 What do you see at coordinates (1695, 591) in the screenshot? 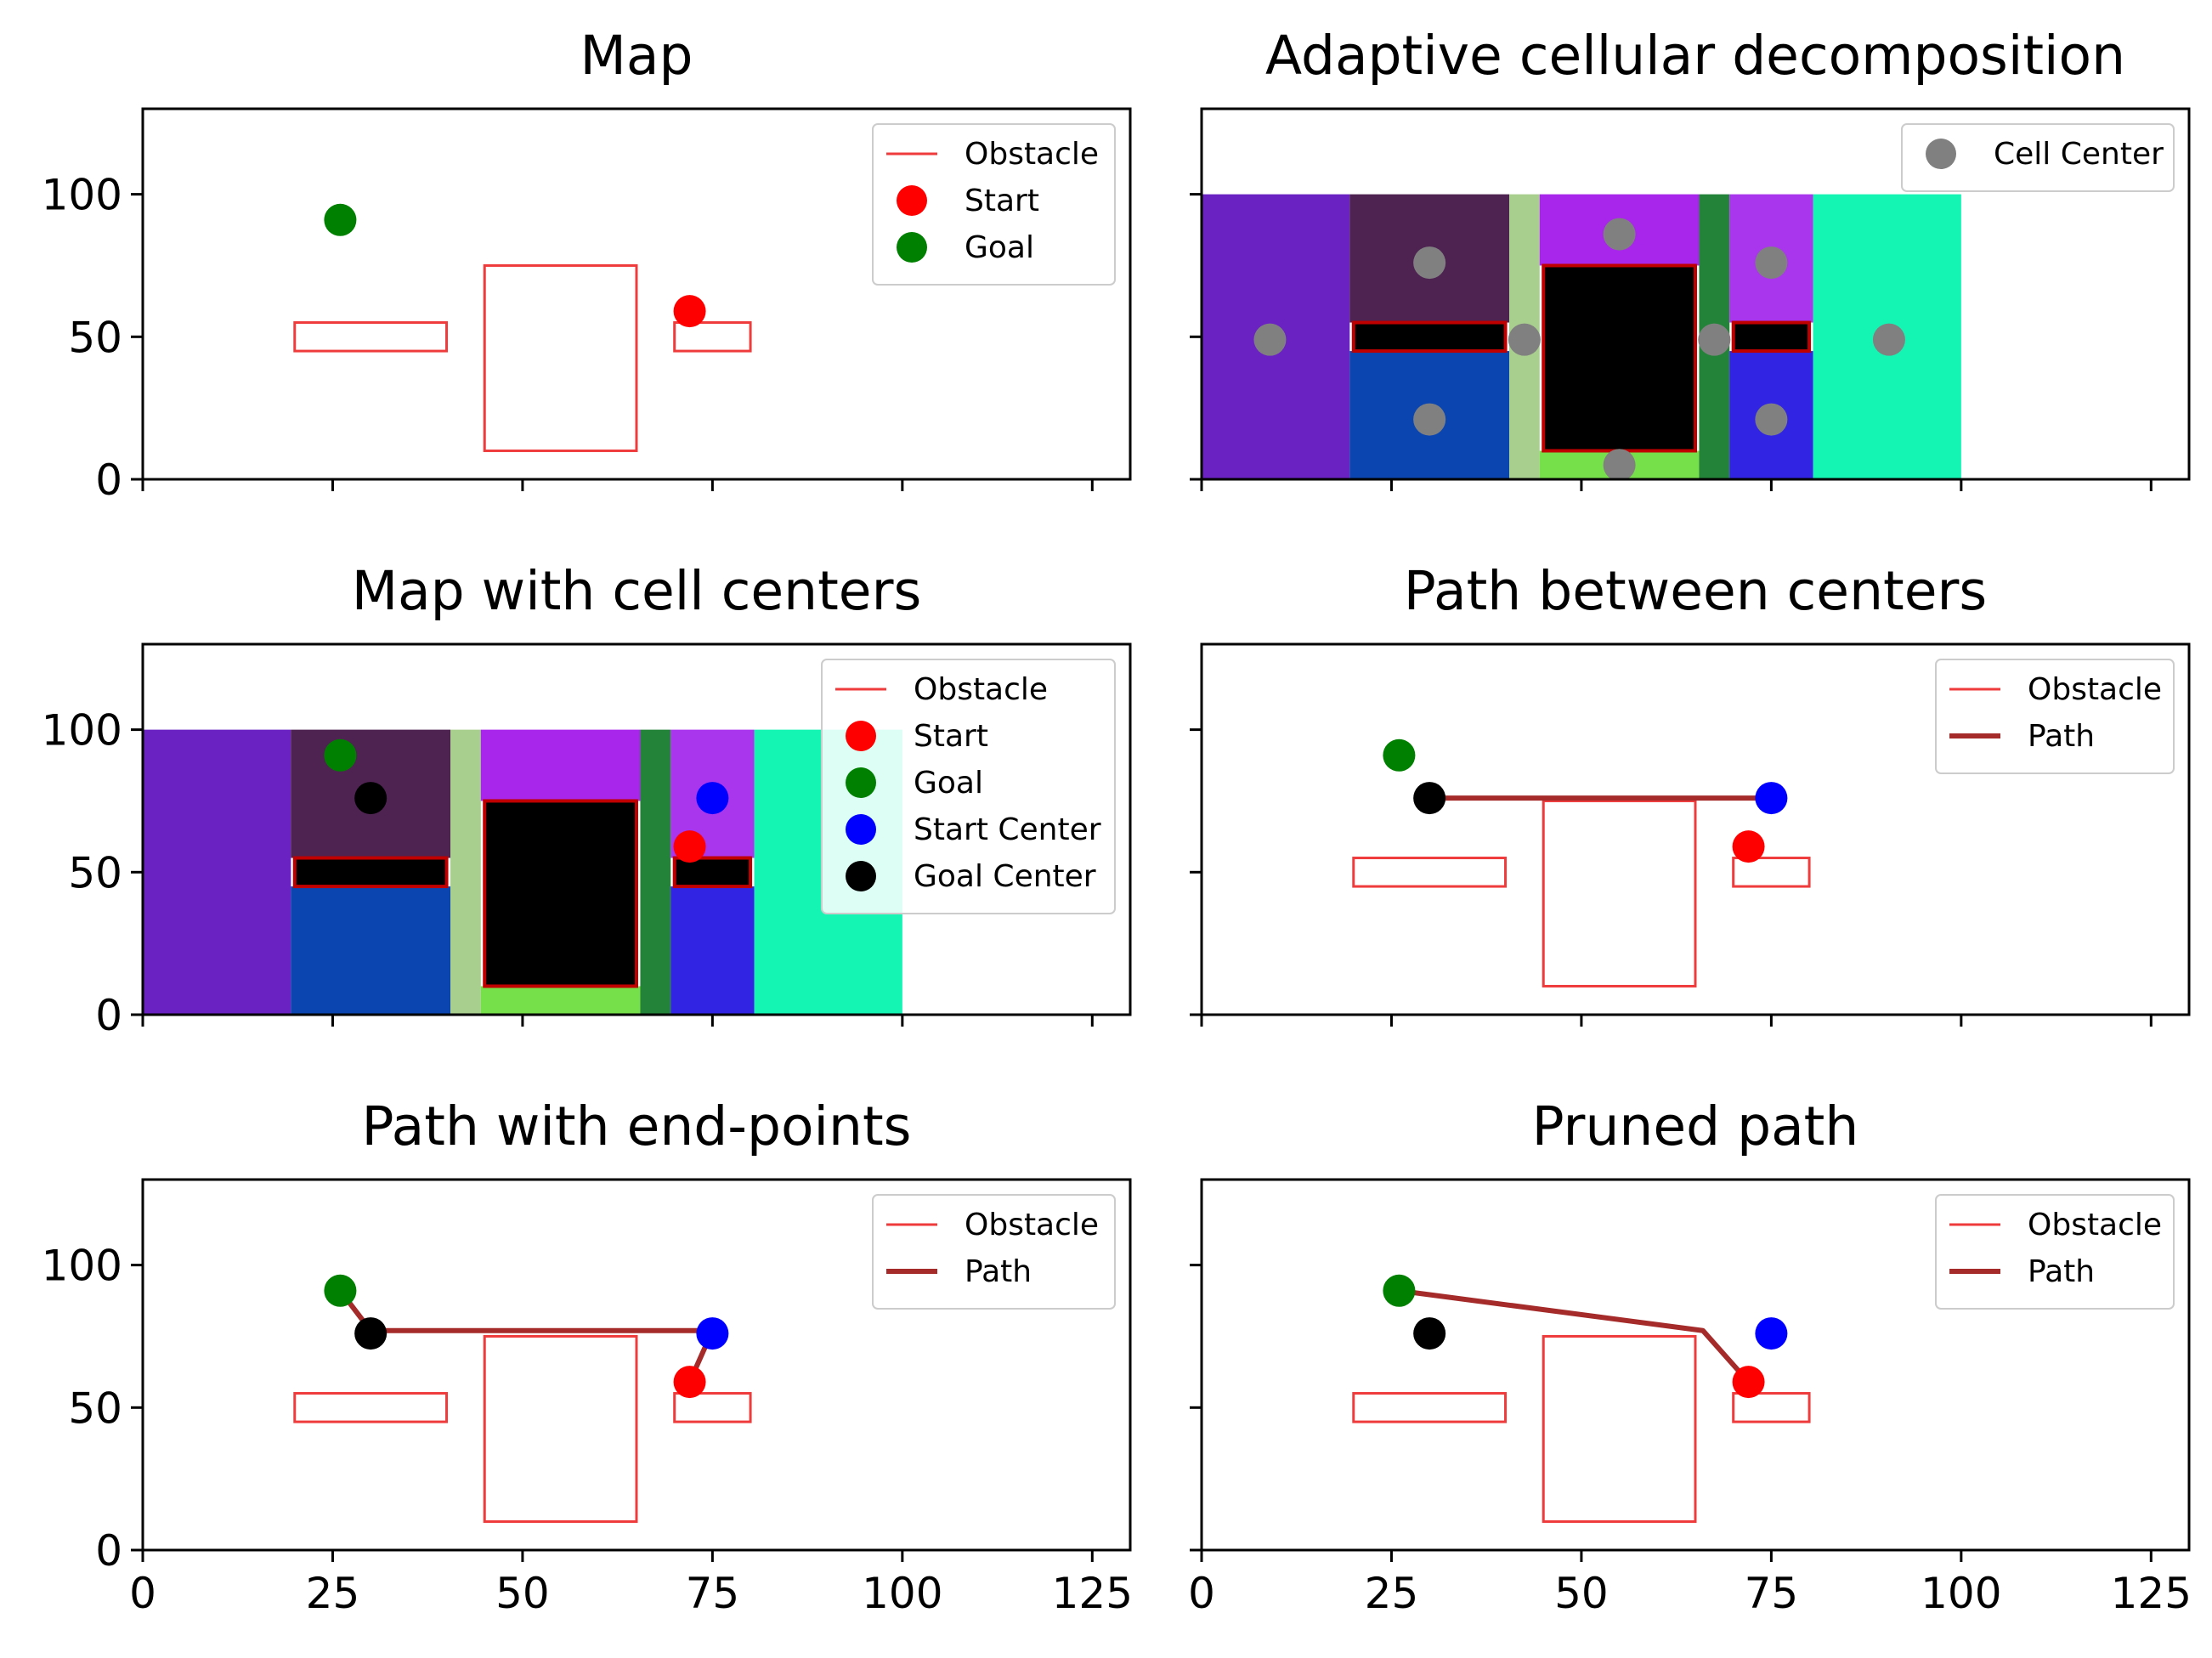
I see `subplot-title: Path between centers` at bounding box center [1695, 591].